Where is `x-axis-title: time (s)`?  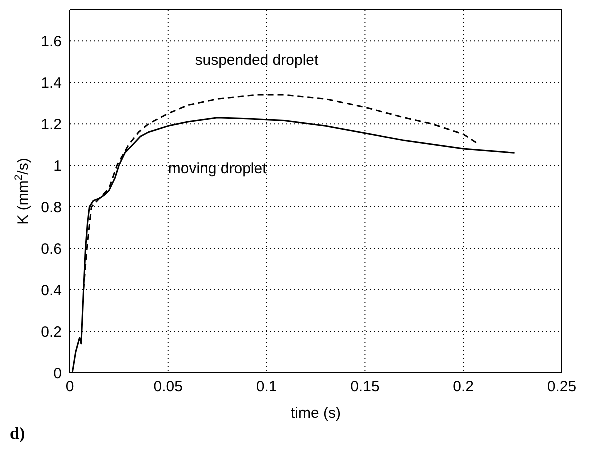
x-axis-title: time (s) is located at coordinates (316, 413).